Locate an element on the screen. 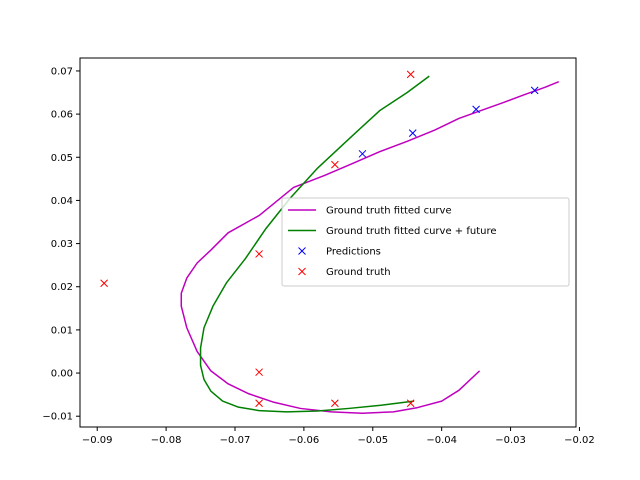  y-tick-label: 0.06 is located at coordinates (62, 115).